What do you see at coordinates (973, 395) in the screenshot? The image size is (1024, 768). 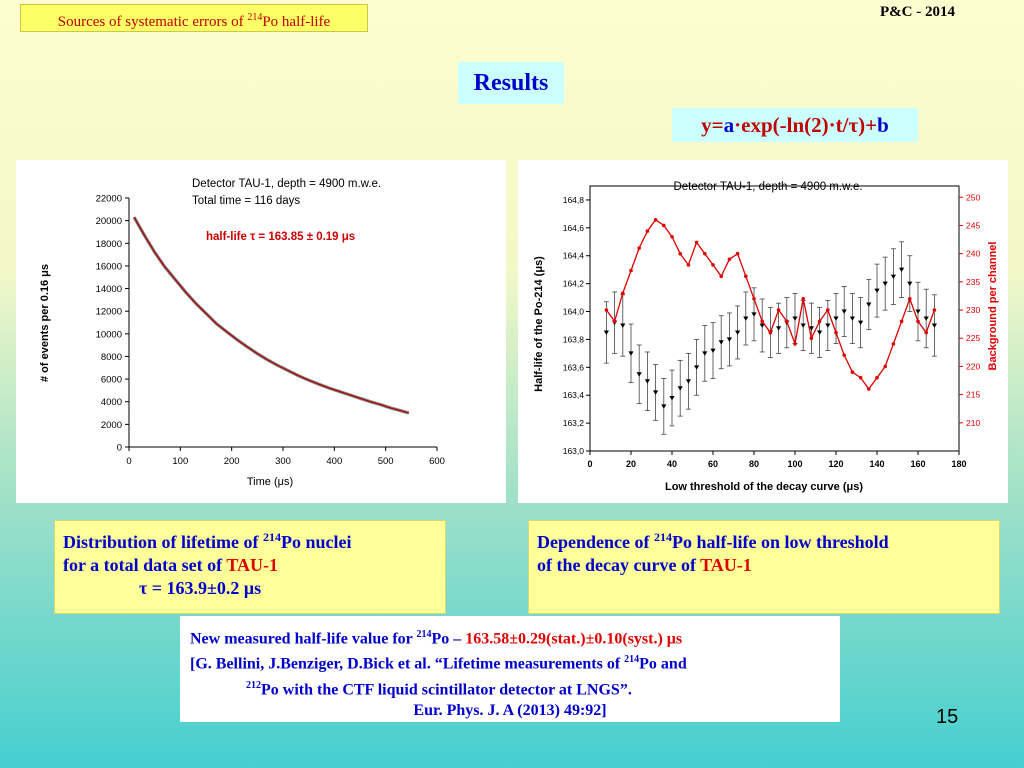 I see `chart2-y2-tick-label: 215` at bounding box center [973, 395].